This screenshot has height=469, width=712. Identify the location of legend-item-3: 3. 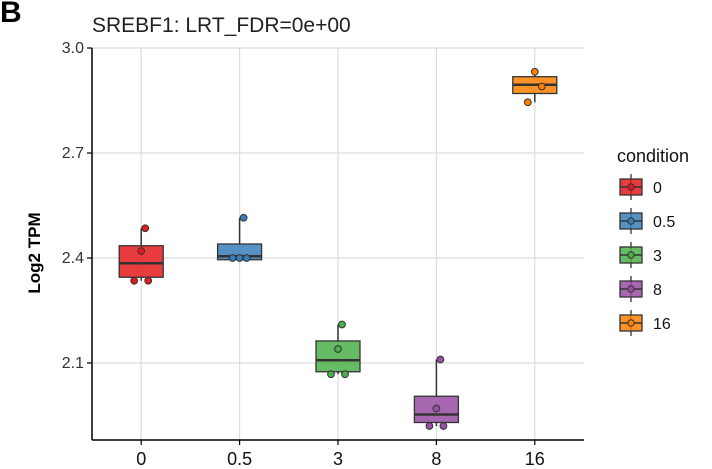
(640, 255).